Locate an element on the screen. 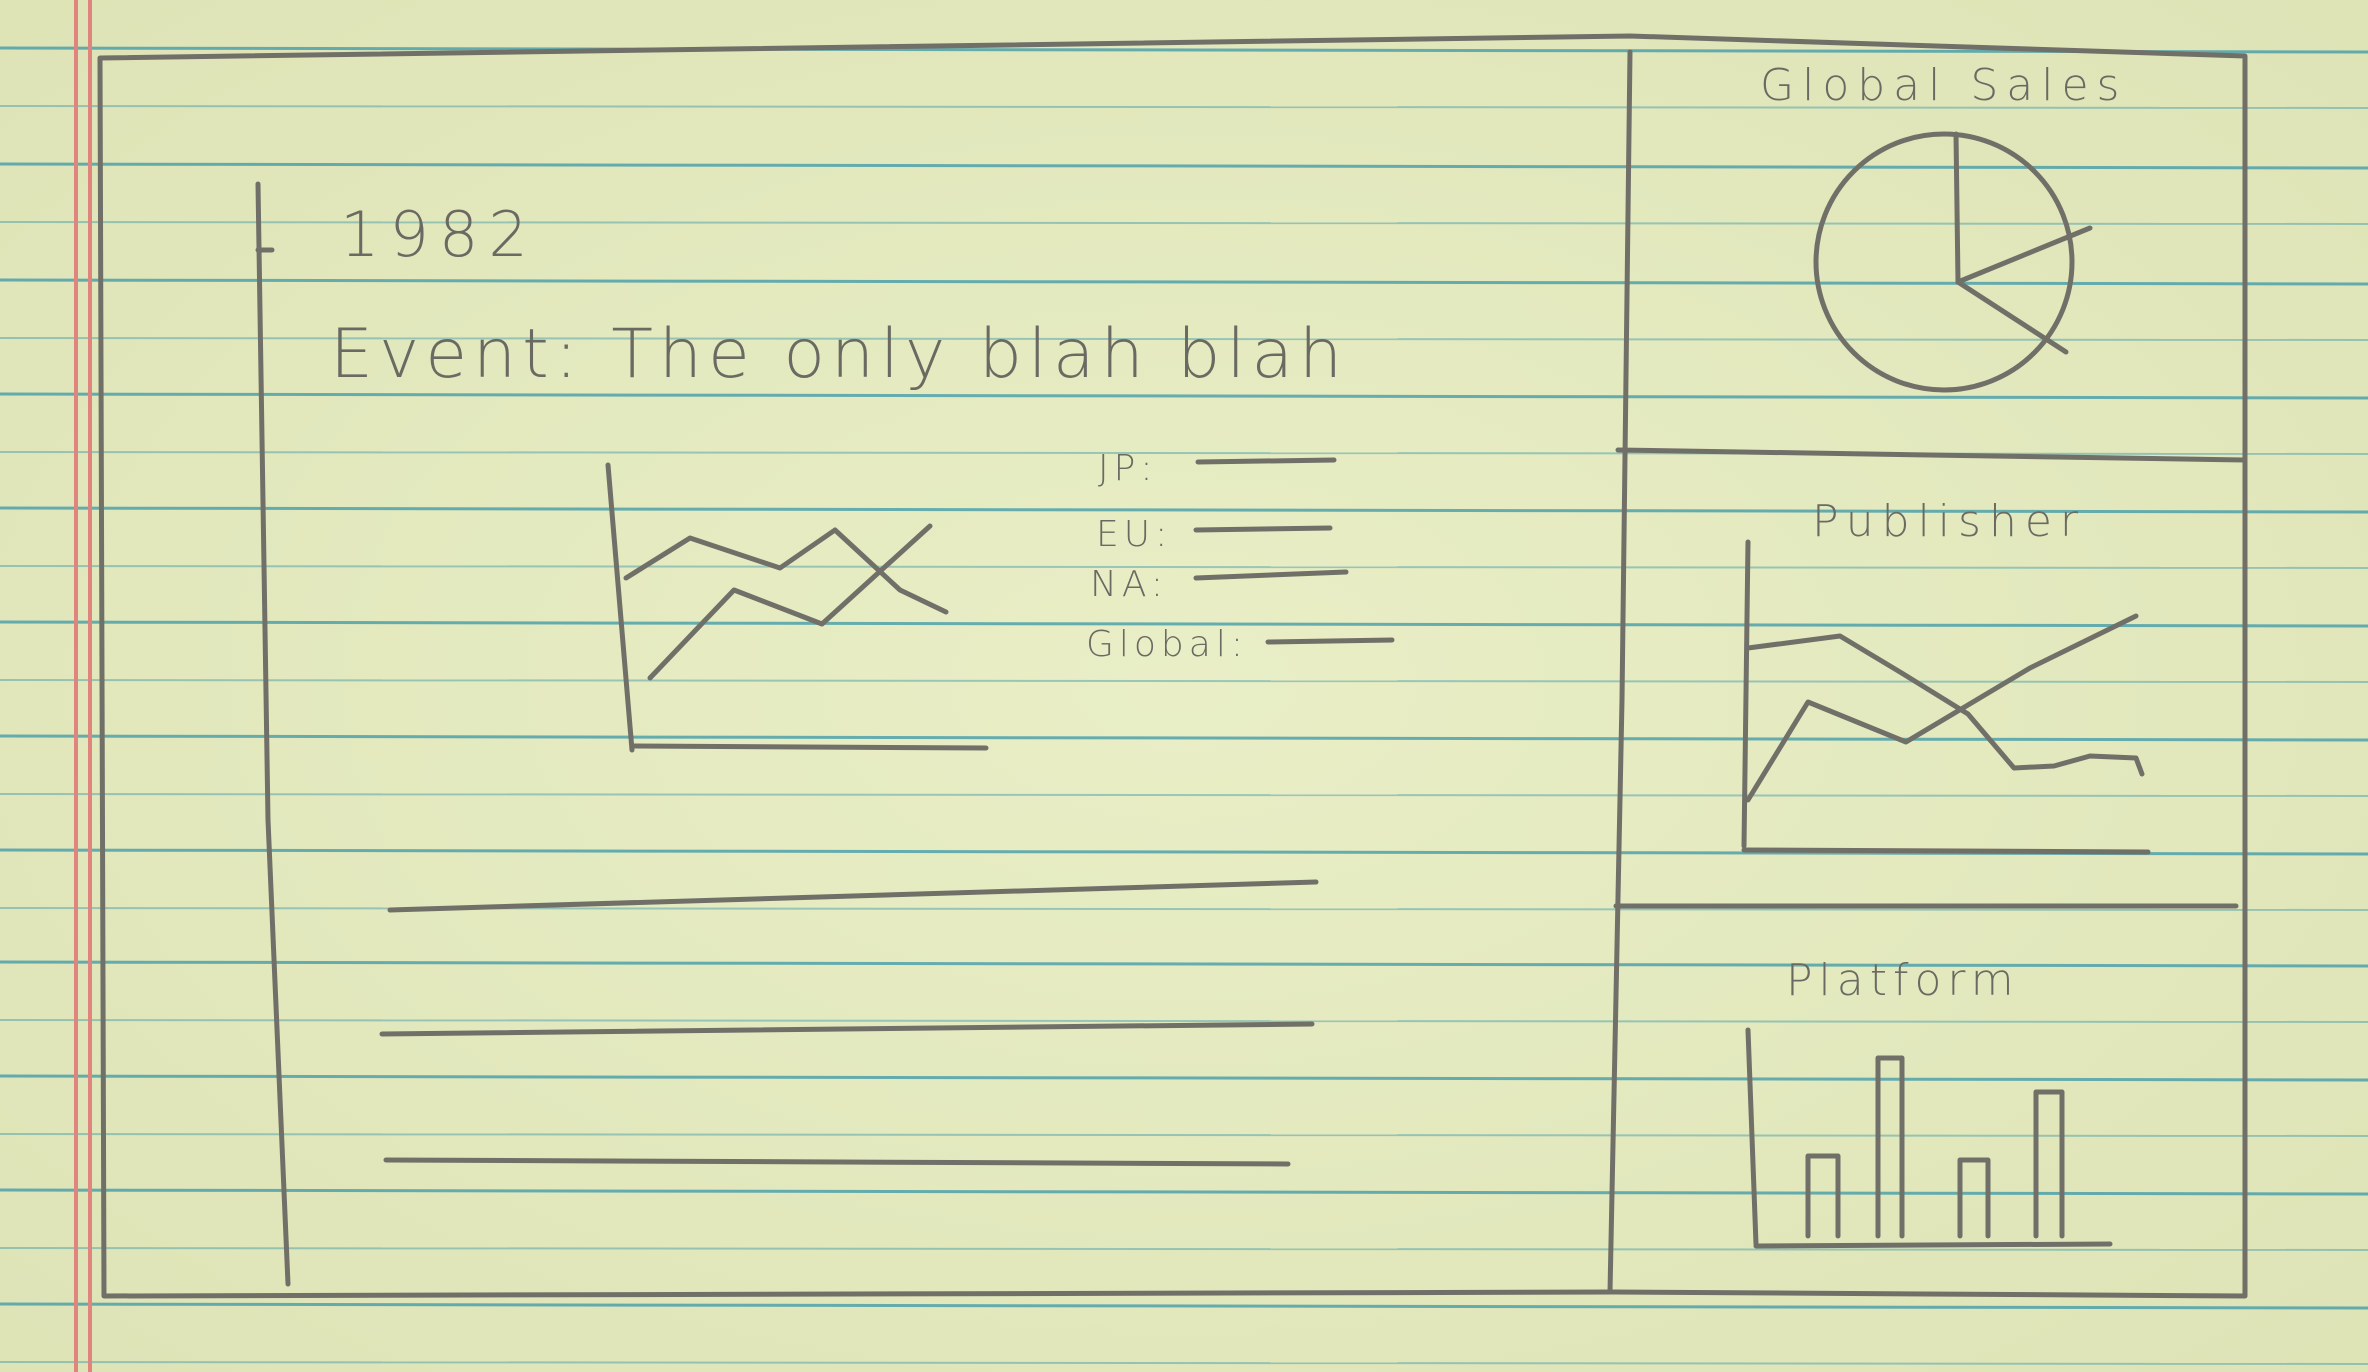 This screenshot has height=1372, width=2368. platform-x-axis is located at coordinates (1933, 1245).